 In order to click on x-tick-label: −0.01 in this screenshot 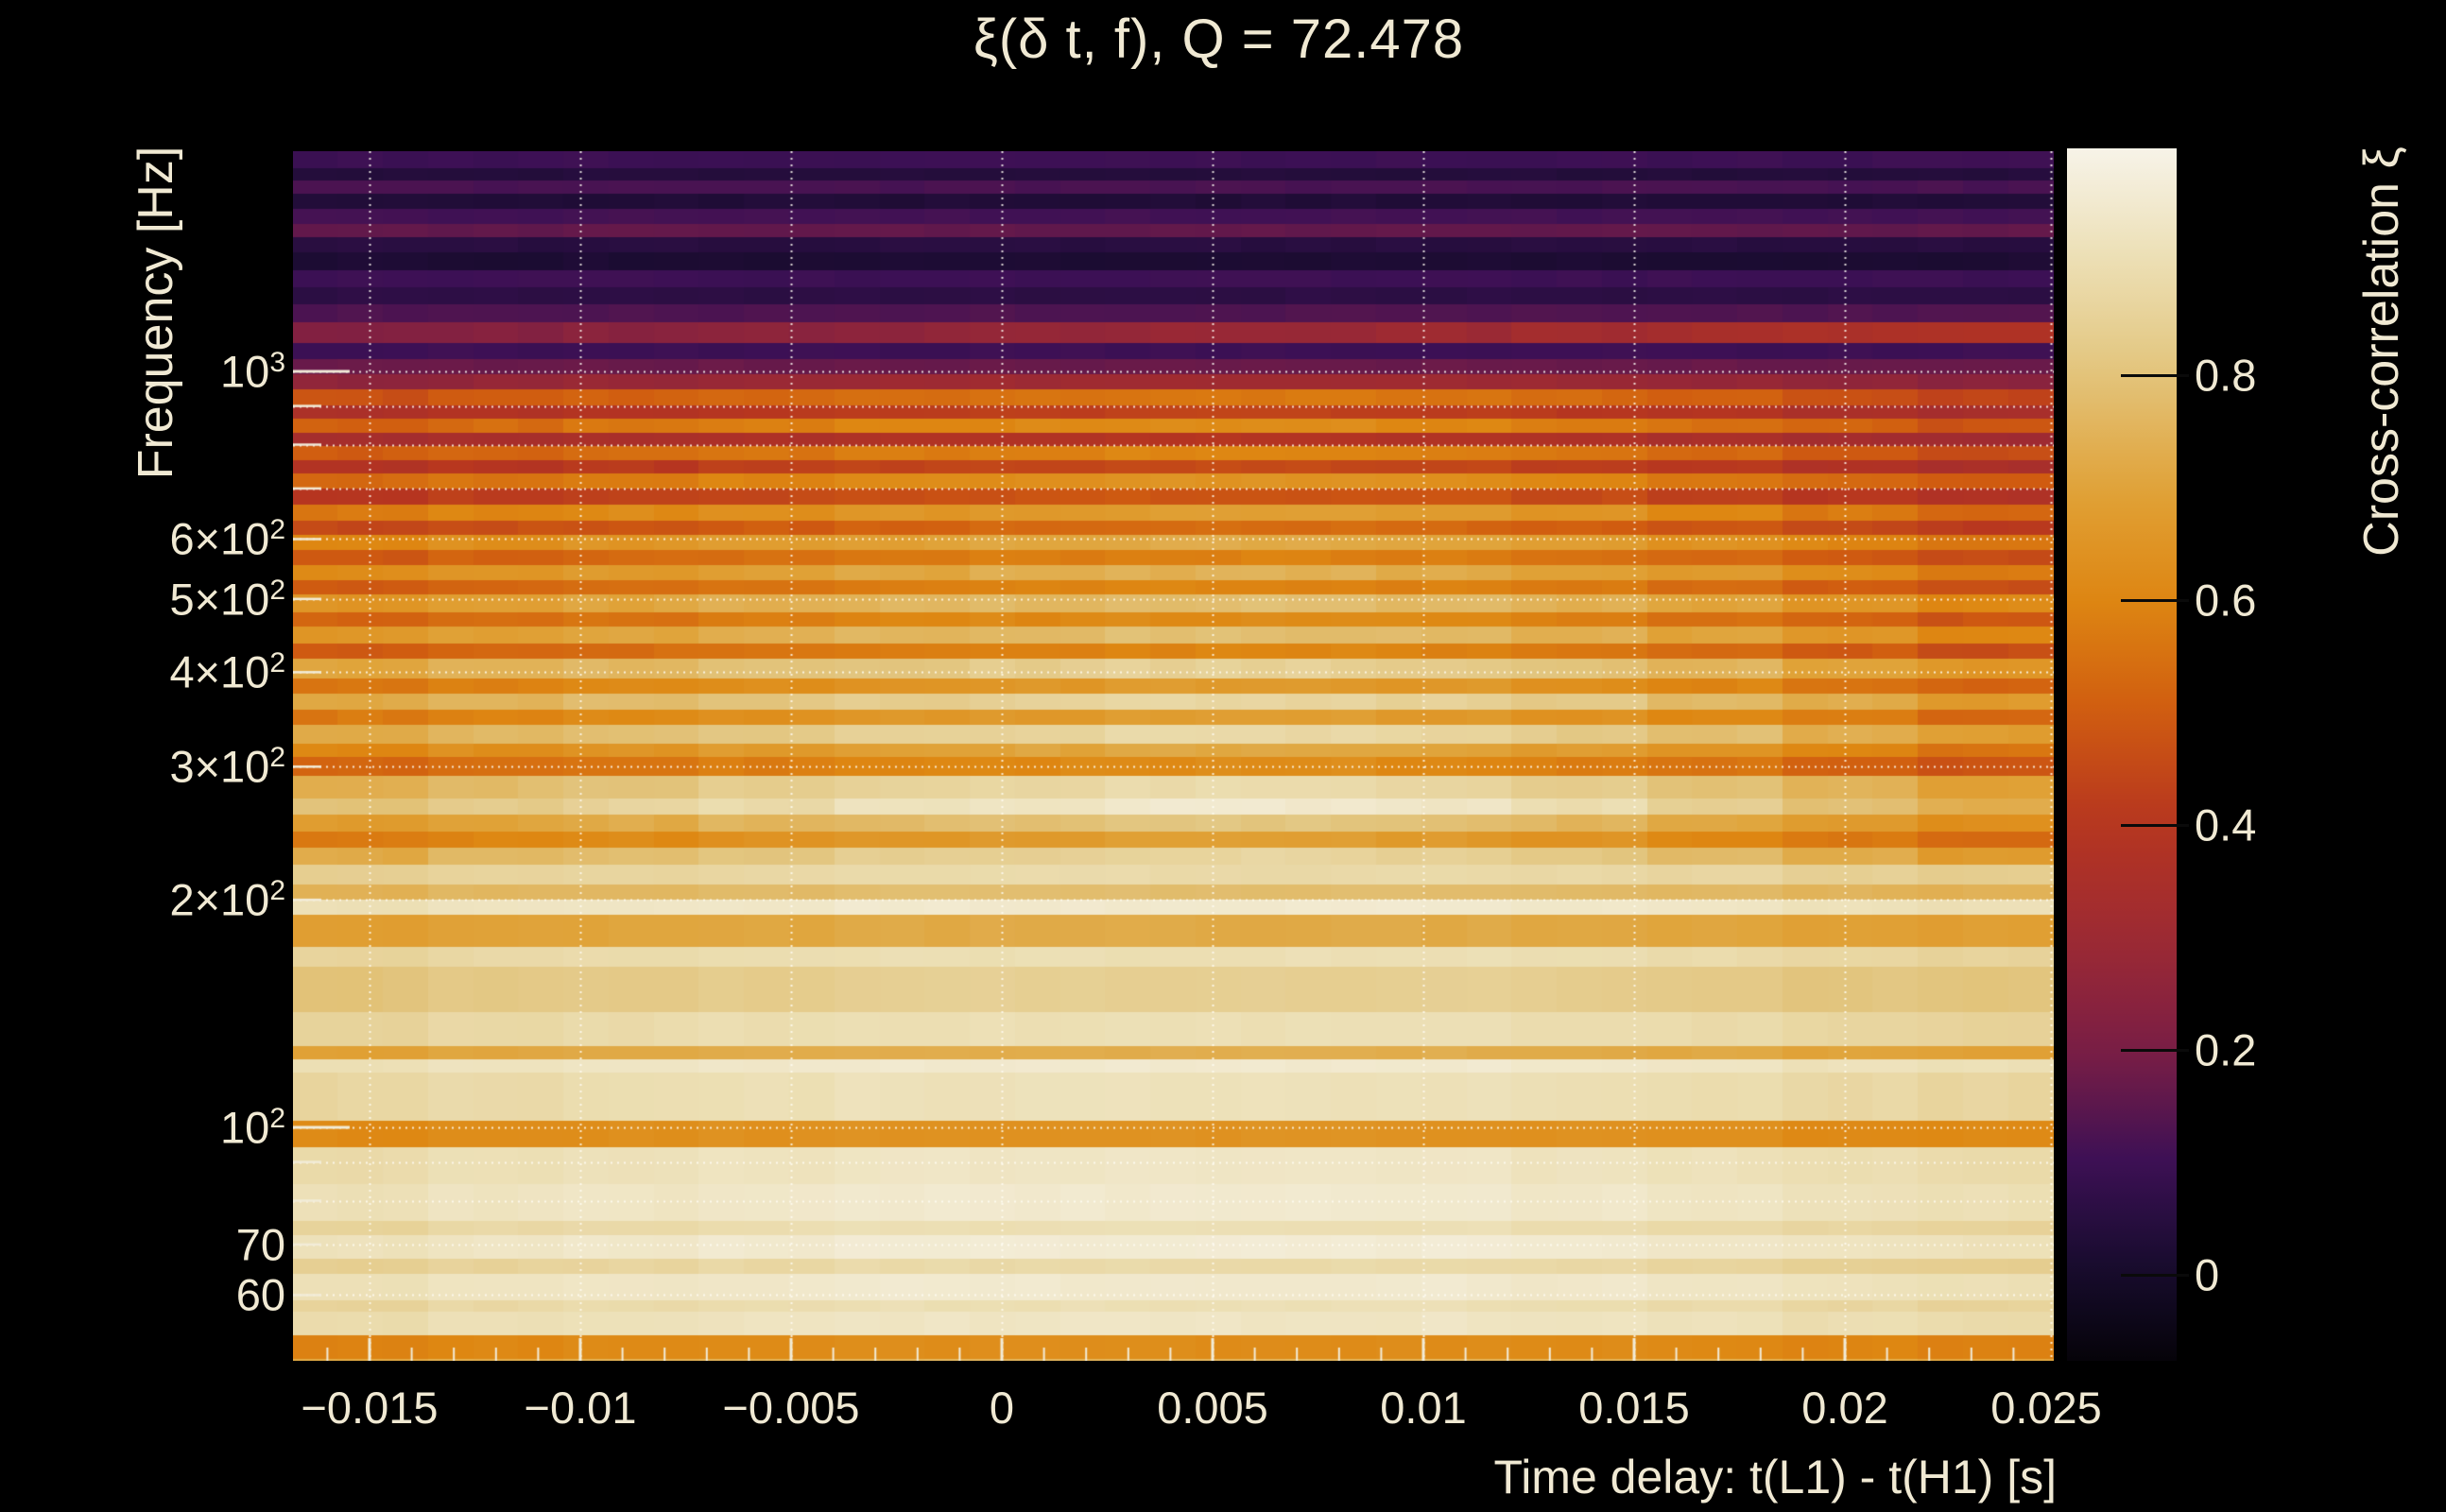, I will do `click(580, 1408)`.